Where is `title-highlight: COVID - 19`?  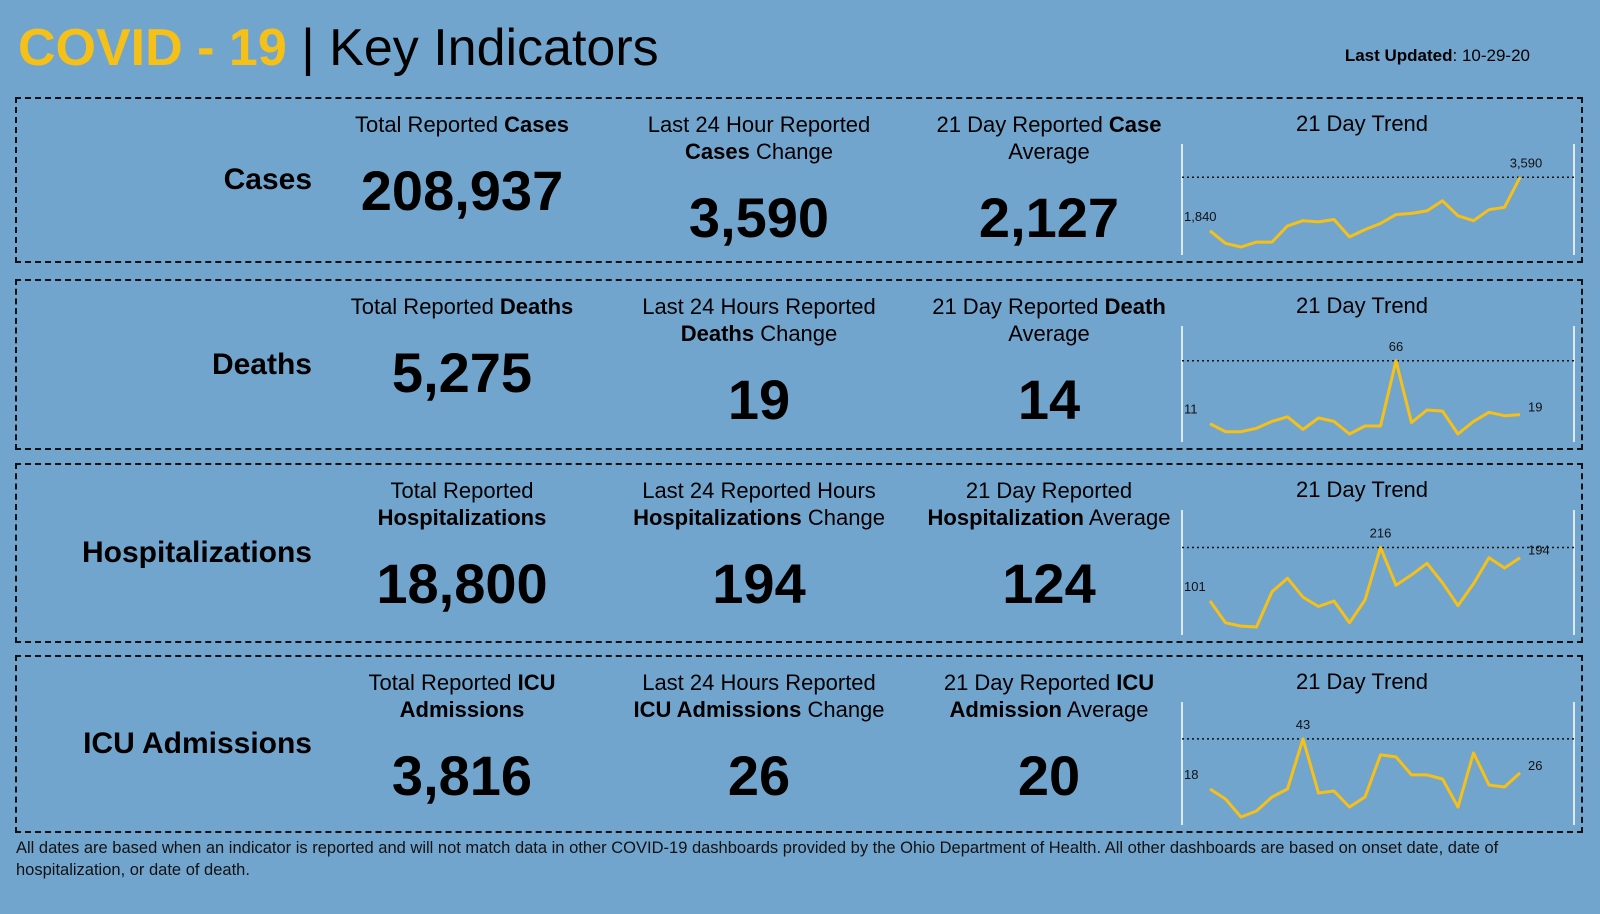
title-highlight: COVID - 19 is located at coordinates (152, 48).